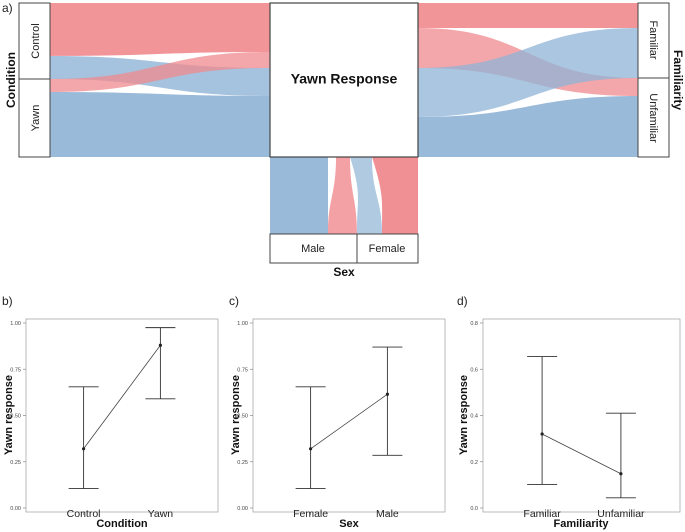  Describe the element at coordinates (160, 124) in the screenshot. I see `flow-yawn-to-no` at that location.